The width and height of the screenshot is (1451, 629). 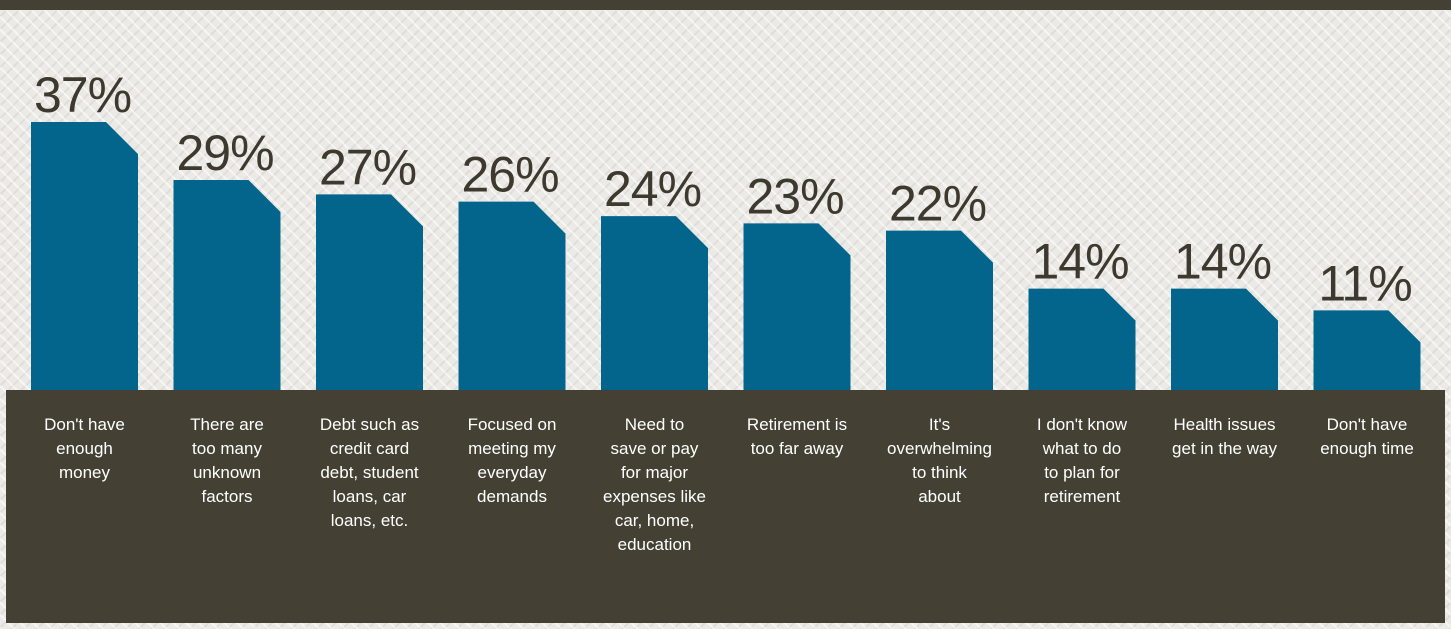 I want to click on value-label-4: 26%, so click(x=509, y=175).